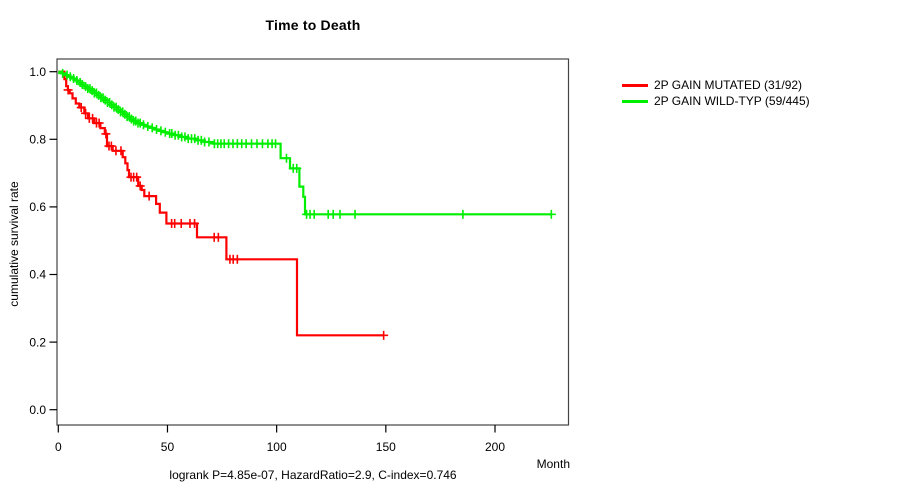 Image resolution: width=900 pixels, height=500 pixels. I want to click on y-tick-label: 0.4, so click(37, 275).